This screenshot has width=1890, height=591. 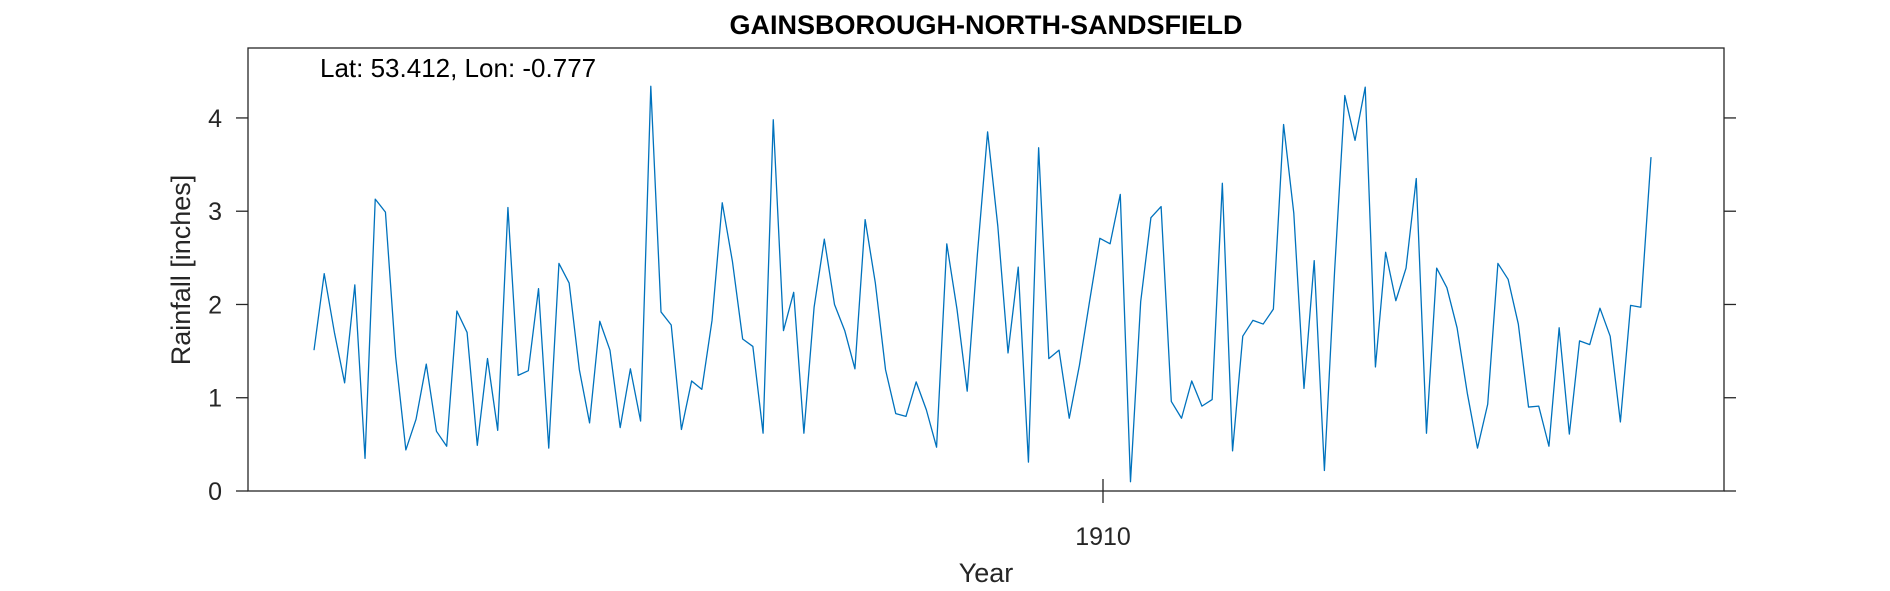 What do you see at coordinates (458, 68) in the screenshot?
I see `location-annotation: Lat: 53.412, Lon: -0.777` at bounding box center [458, 68].